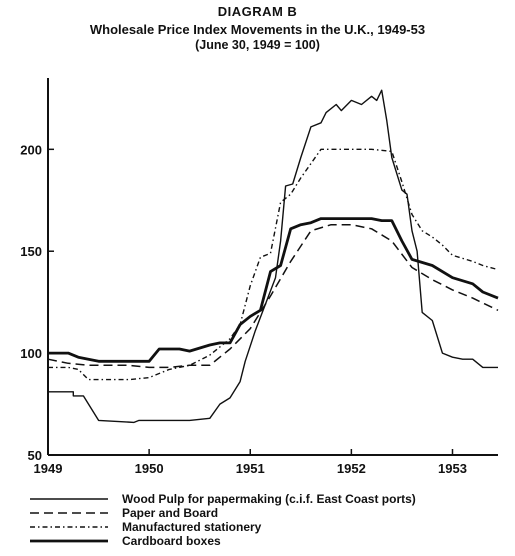 The height and width of the screenshot is (556, 515). Describe the element at coordinates (452, 468) in the screenshot. I see `x-tick-label: 1953` at that location.